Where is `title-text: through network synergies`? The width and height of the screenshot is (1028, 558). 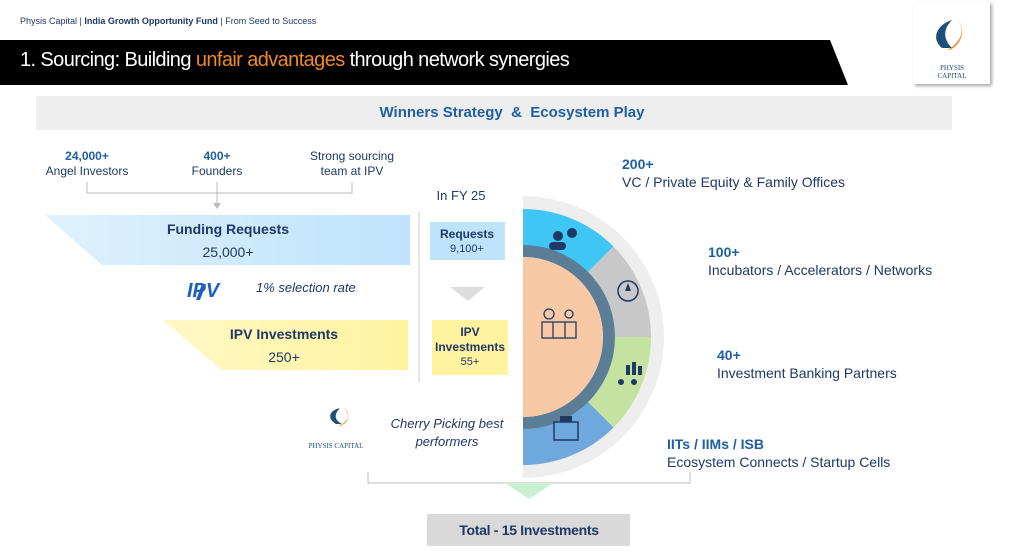
title-text: through network synergies is located at coordinates (457, 60).